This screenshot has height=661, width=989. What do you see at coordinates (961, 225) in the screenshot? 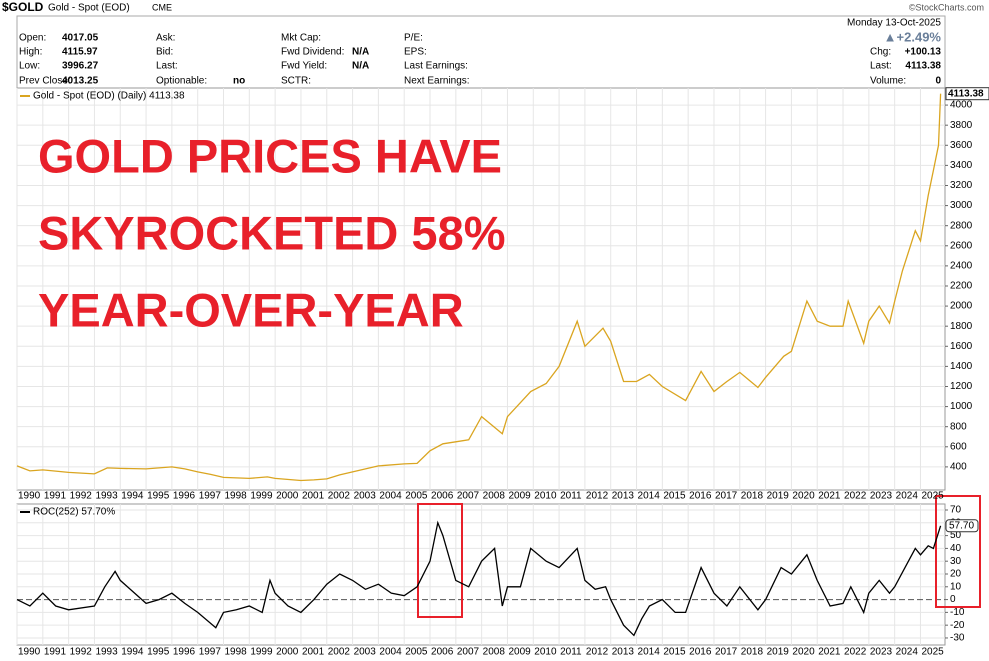
I see `y-tick-label: 2800` at bounding box center [961, 225].